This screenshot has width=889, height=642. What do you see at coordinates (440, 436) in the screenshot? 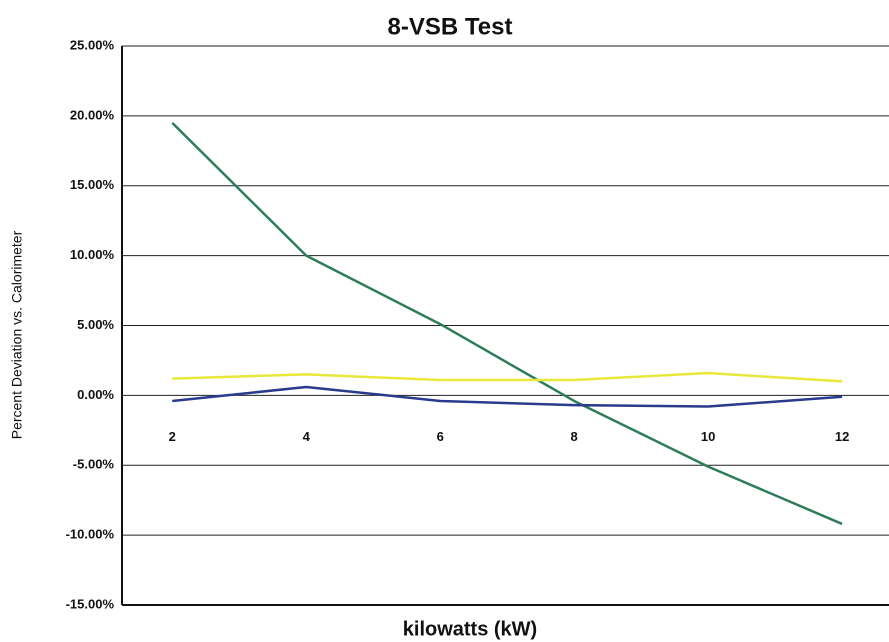
I see `x-tick-label: 6` at bounding box center [440, 436].